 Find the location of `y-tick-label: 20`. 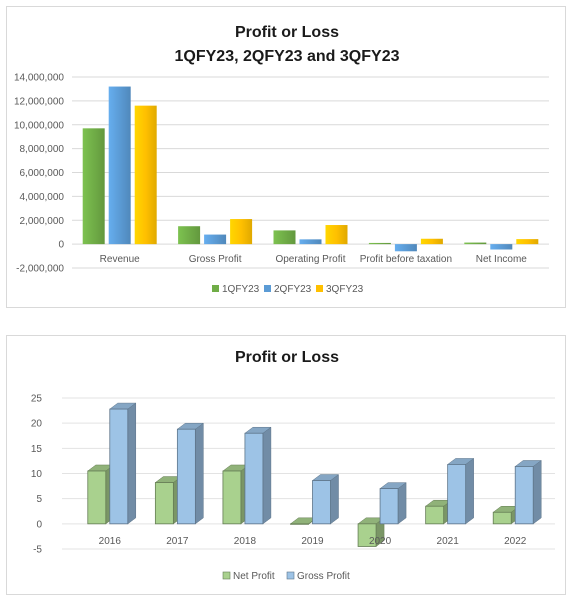

y-tick-label: 20 is located at coordinates (37, 424).